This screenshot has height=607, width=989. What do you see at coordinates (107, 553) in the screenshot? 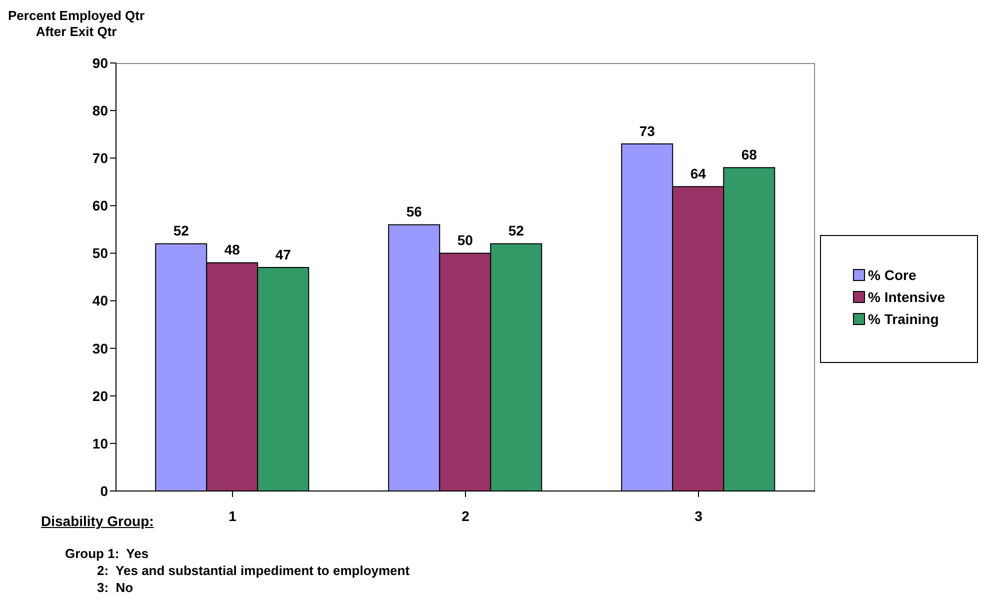
I see `text: Group 1: Yes` at bounding box center [107, 553].